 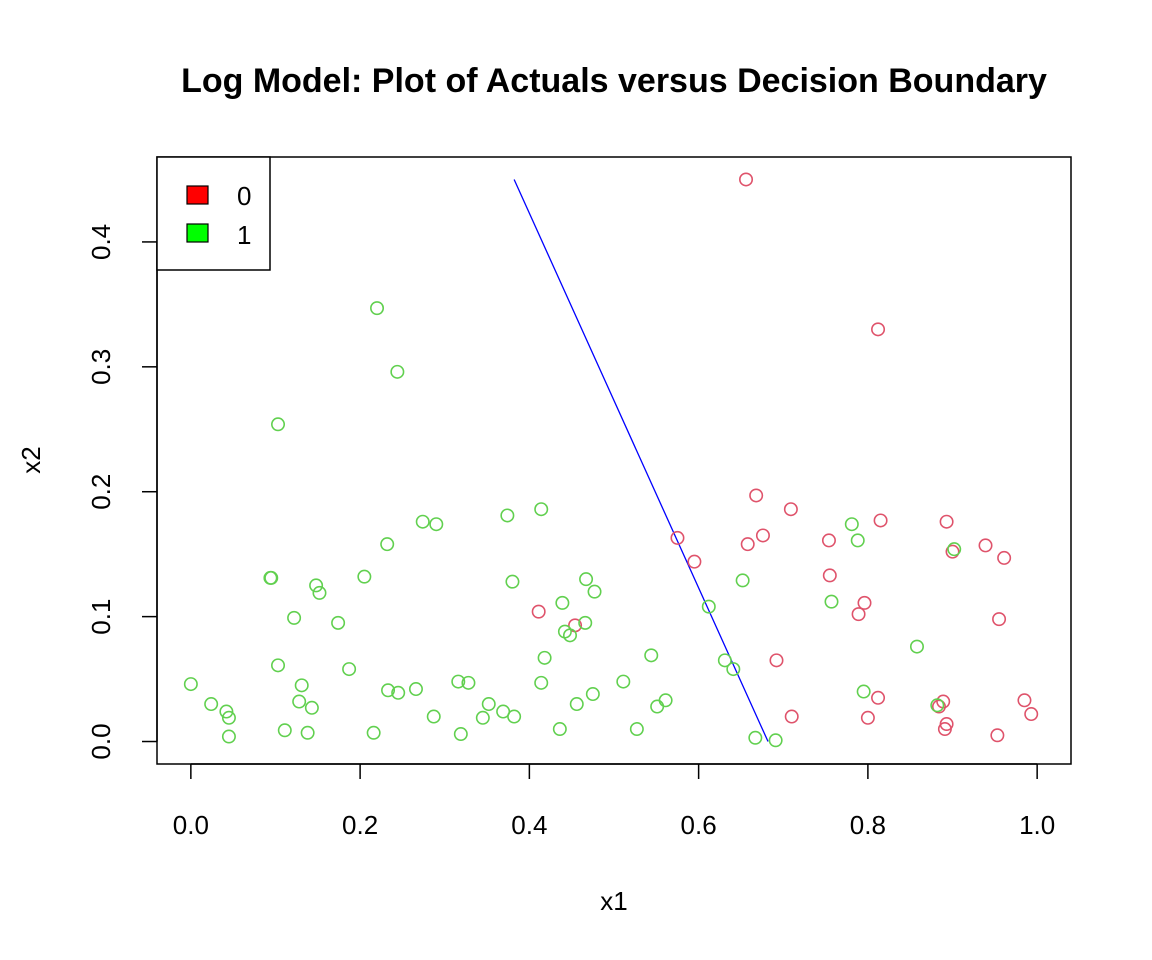 What do you see at coordinates (641, 460) in the screenshot?
I see `decision-boundary-line` at bounding box center [641, 460].